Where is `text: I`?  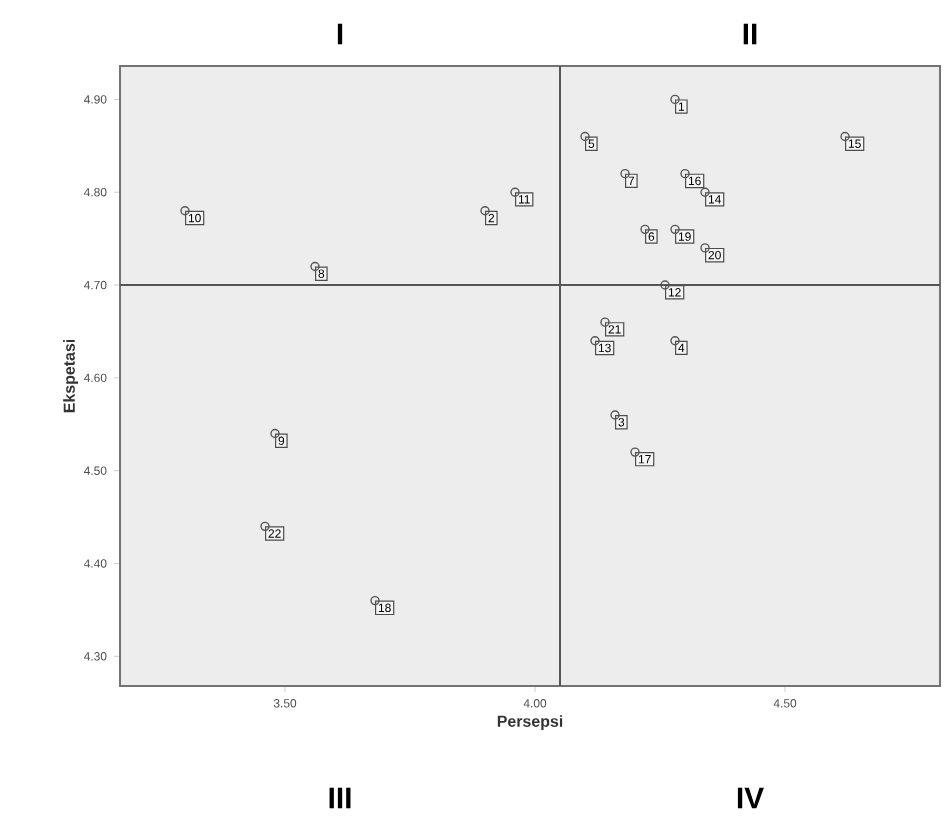 text: I is located at coordinates (340, 34).